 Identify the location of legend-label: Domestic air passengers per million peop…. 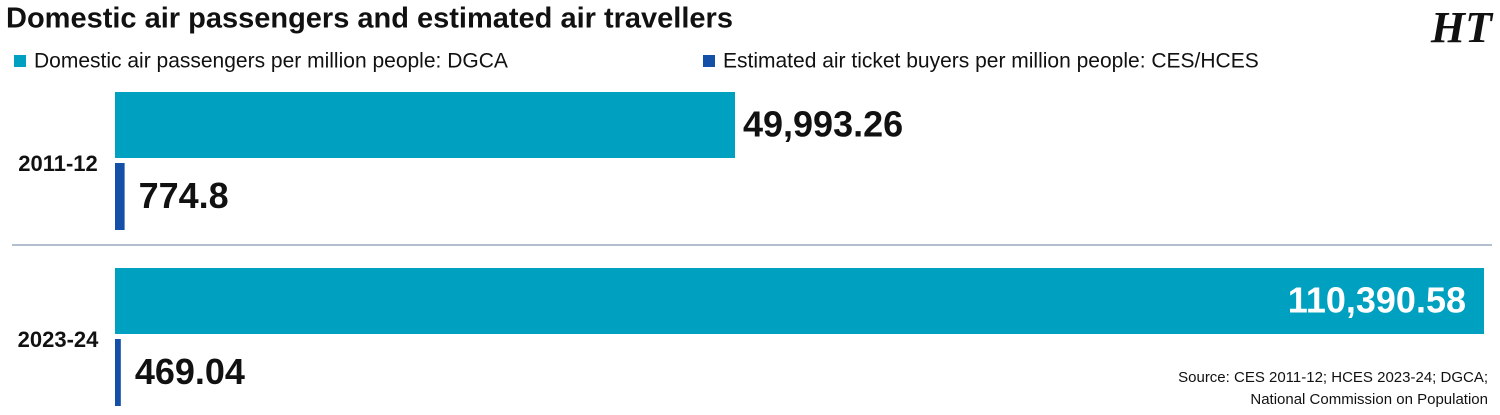
(271, 61).